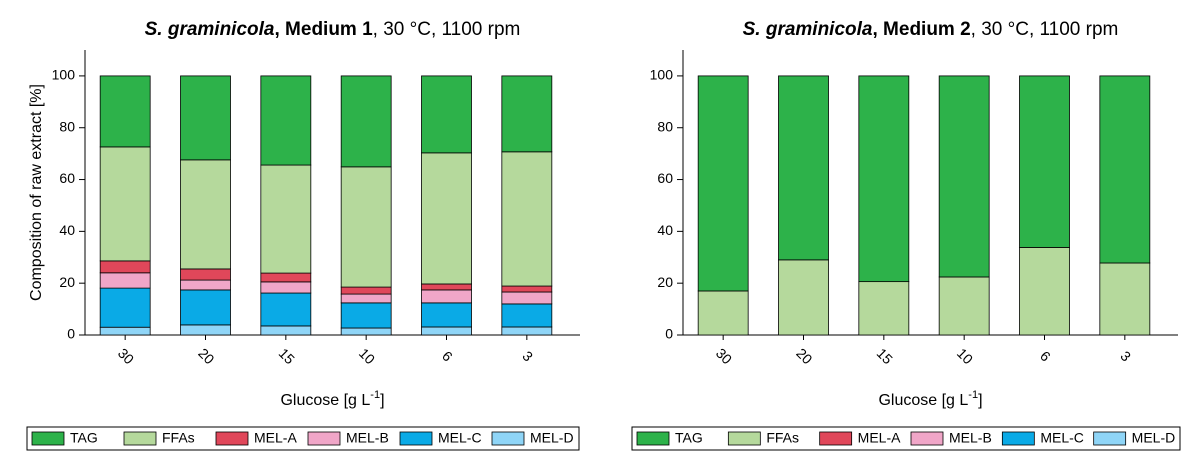  Describe the element at coordinates (36, 192) in the screenshot. I see `y-axis-label: Composition of raw extract [%]` at that location.